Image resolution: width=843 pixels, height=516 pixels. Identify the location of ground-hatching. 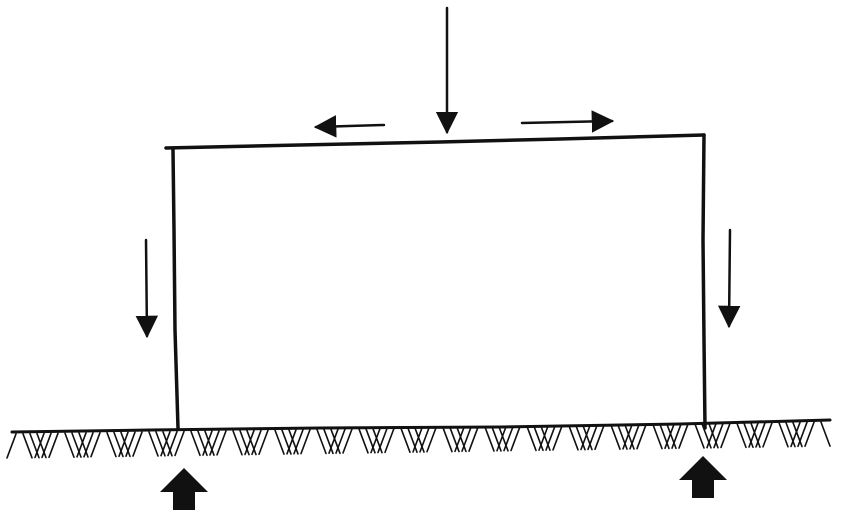
(418, 440).